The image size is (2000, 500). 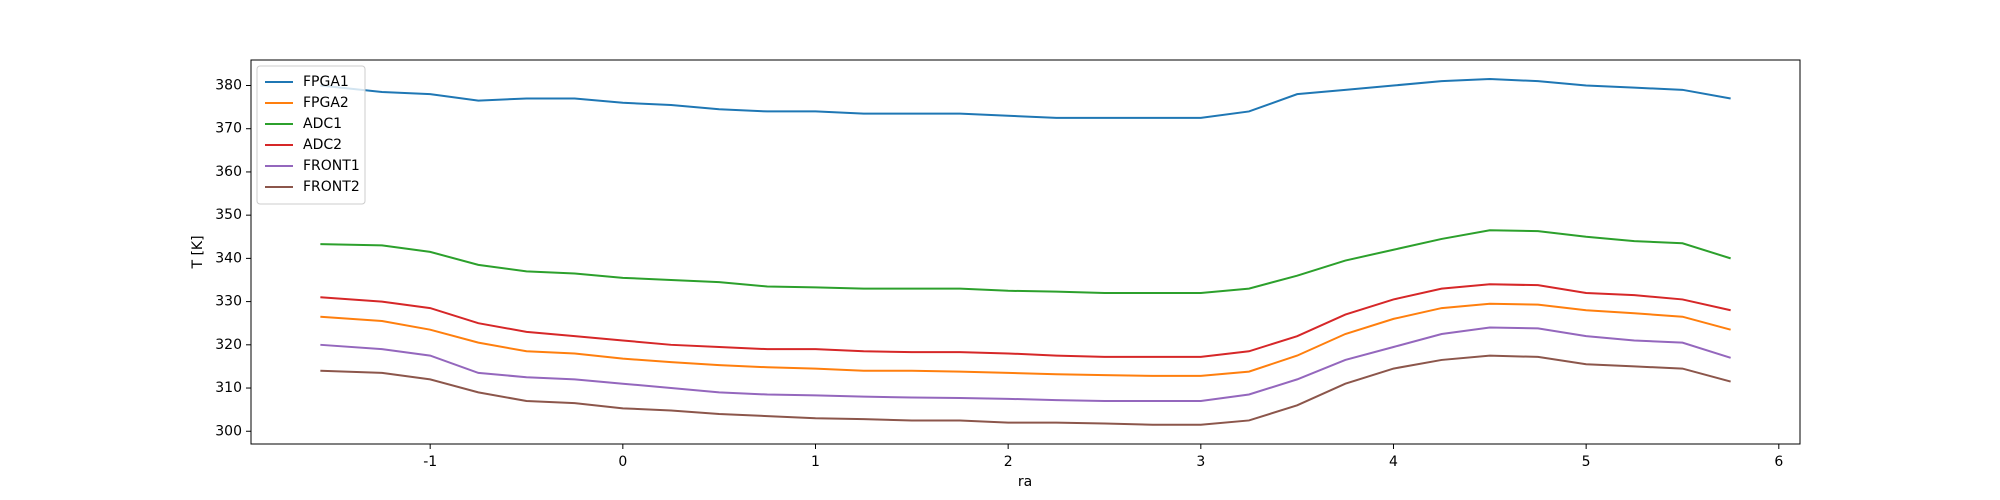 I want to click on x-tick-label: 3, so click(x=1200, y=462).